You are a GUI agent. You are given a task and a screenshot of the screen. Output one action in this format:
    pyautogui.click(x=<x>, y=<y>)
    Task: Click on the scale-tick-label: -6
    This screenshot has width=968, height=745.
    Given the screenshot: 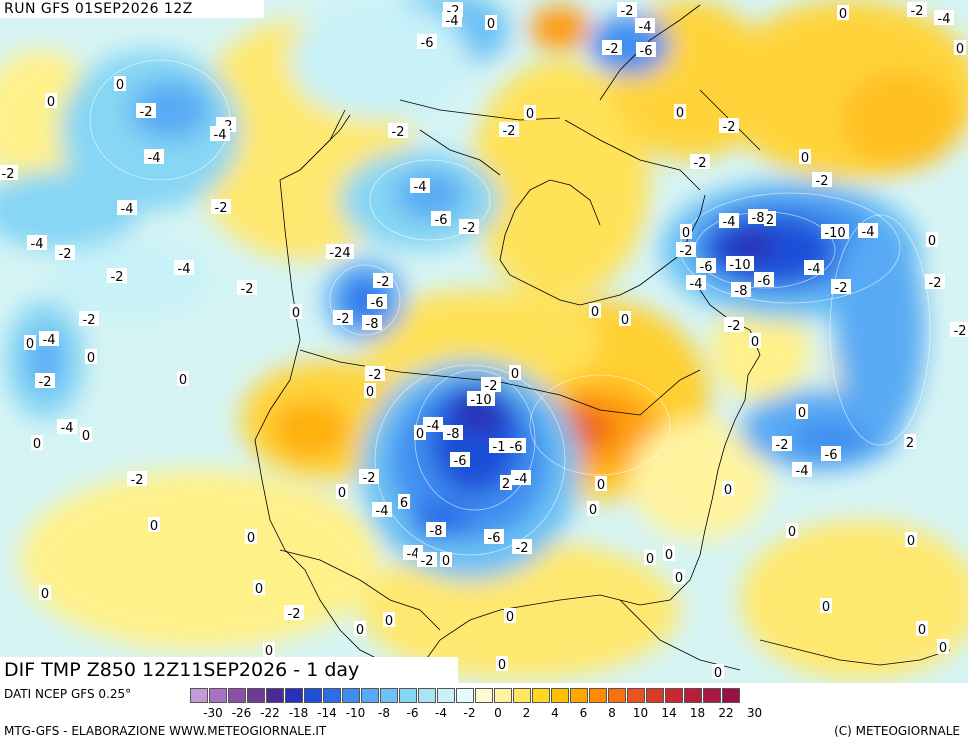 What is the action you would take?
    pyautogui.click(x=412, y=713)
    